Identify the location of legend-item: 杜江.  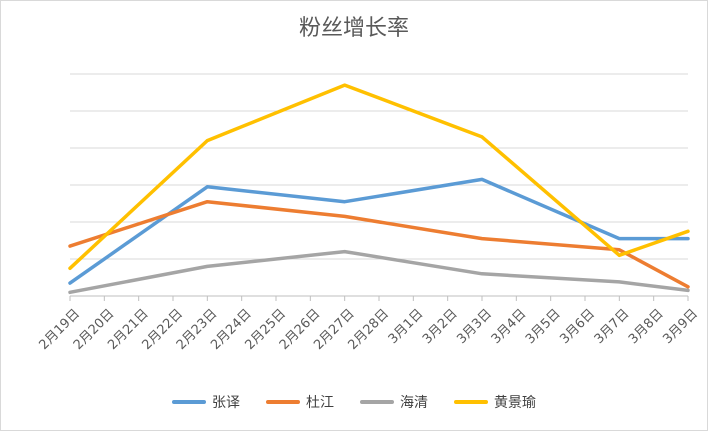
(300, 402).